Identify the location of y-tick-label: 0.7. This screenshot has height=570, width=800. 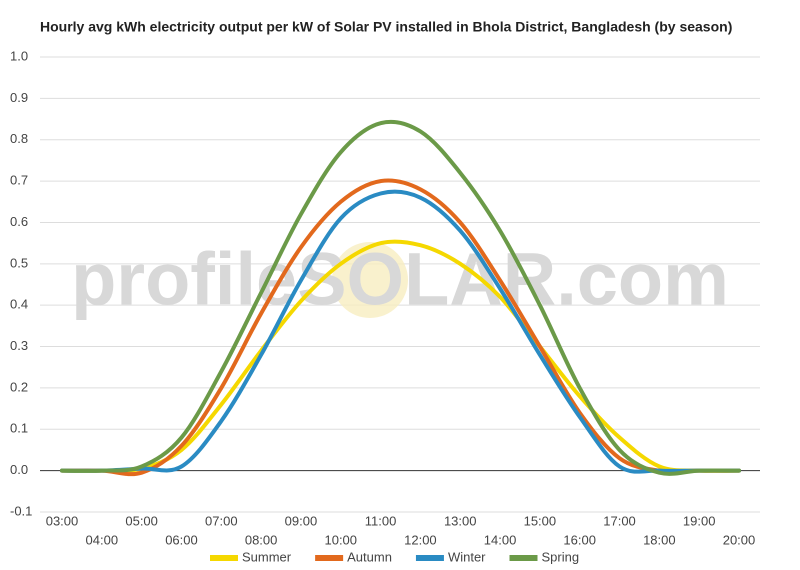
(19, 180).